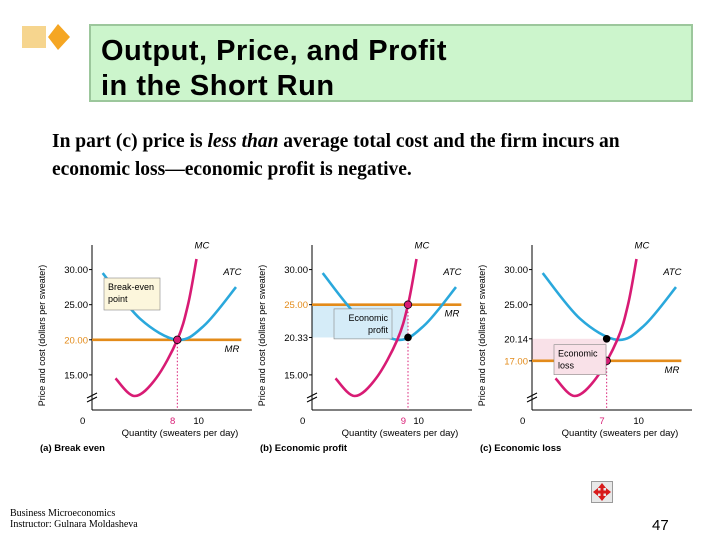 This screenshot has width=720, height=540. Describe the element at coordinates (218, 86) in the screenshot. I see `slide-title-line2: in the Short Run` at that location.